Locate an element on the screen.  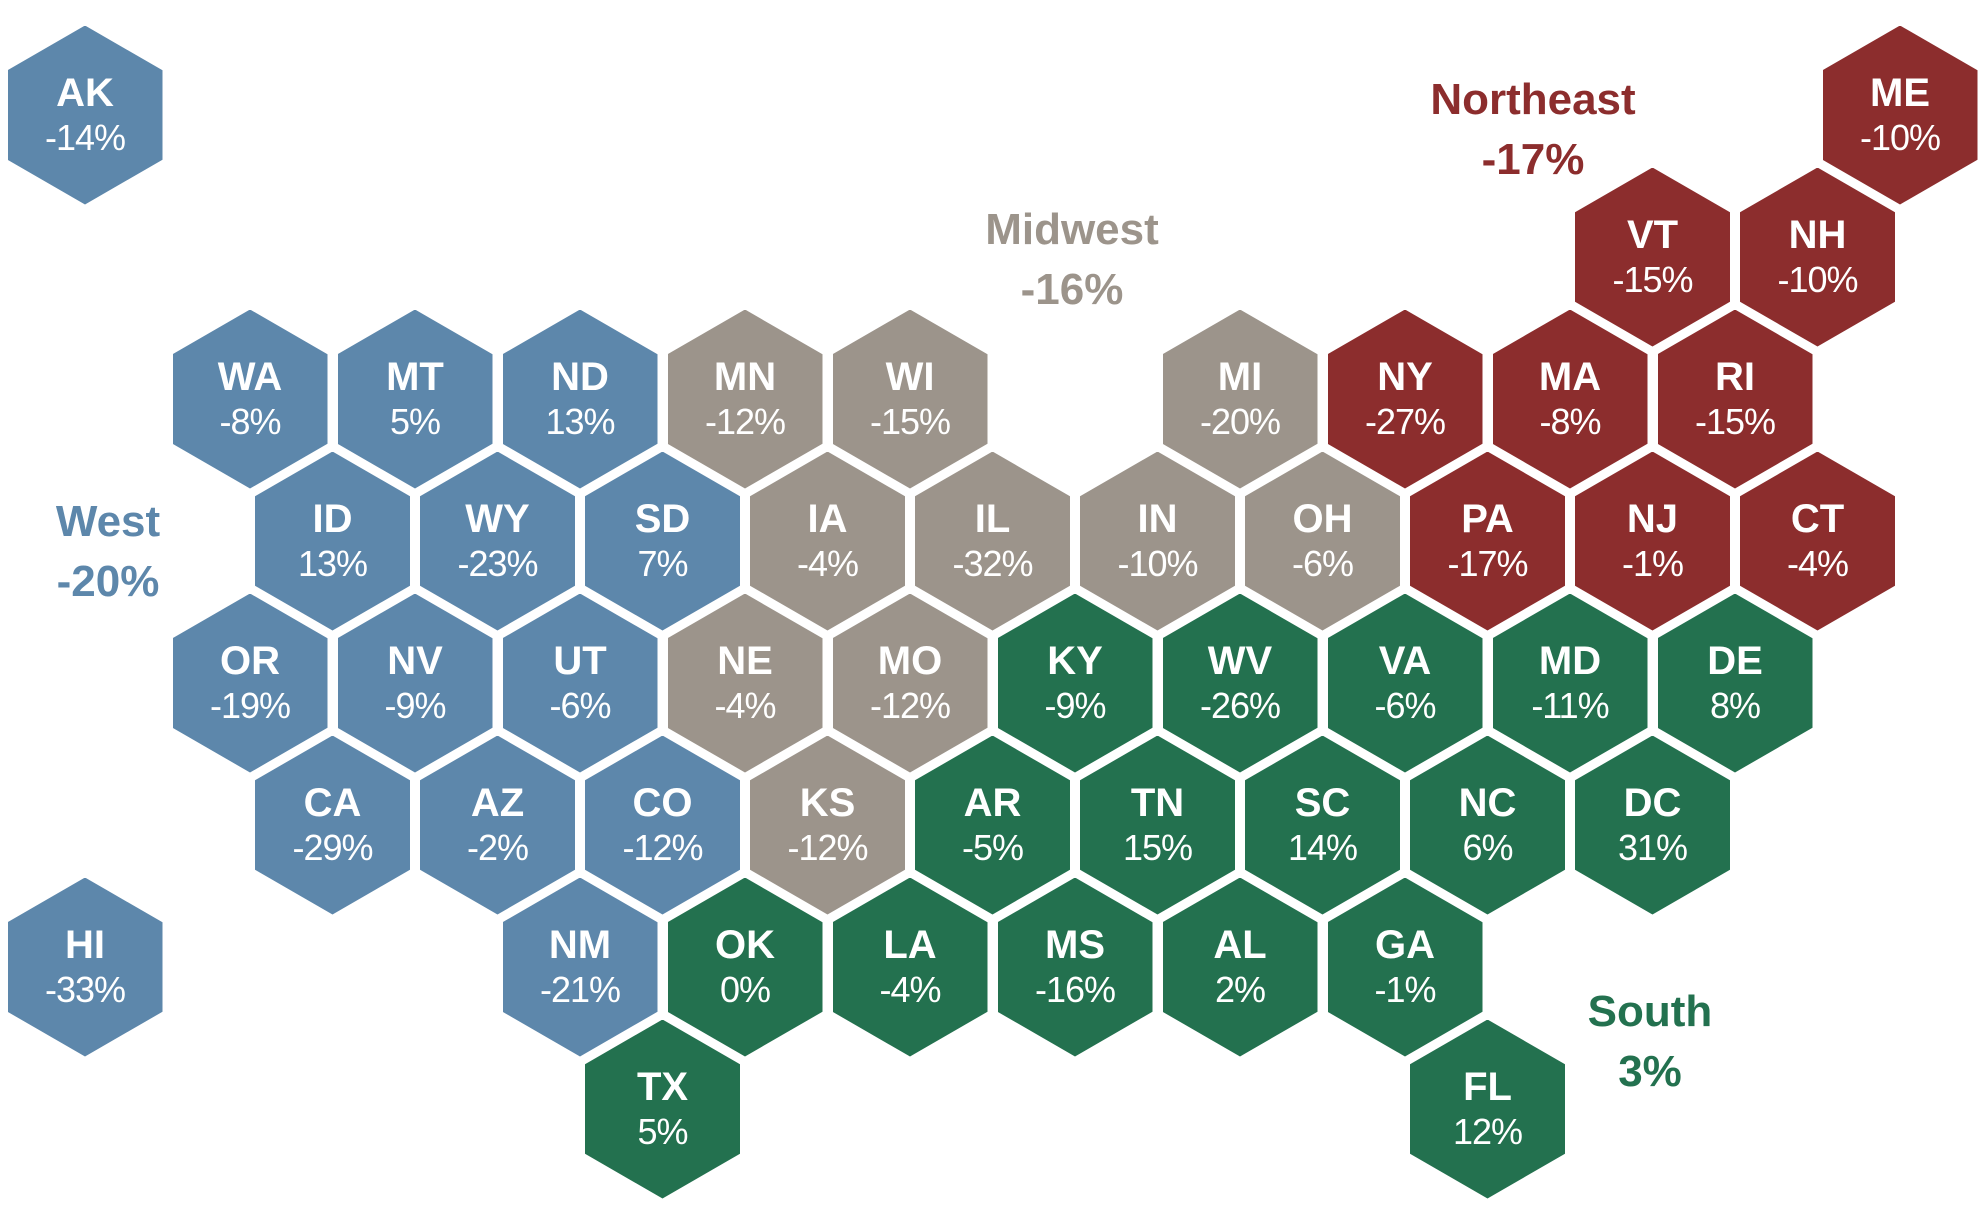
state-abbr: FL is located at coordinates (1487, 1087).